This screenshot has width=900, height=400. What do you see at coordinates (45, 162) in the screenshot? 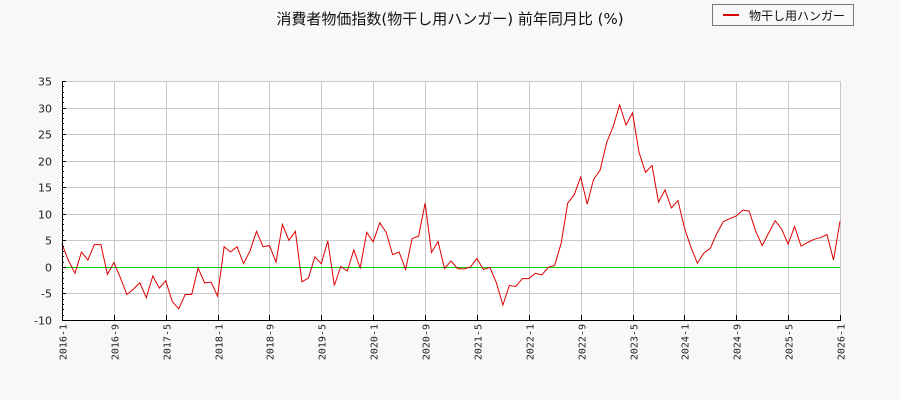
I see `y-tick-label: 20` at bounding box center [45, 162].